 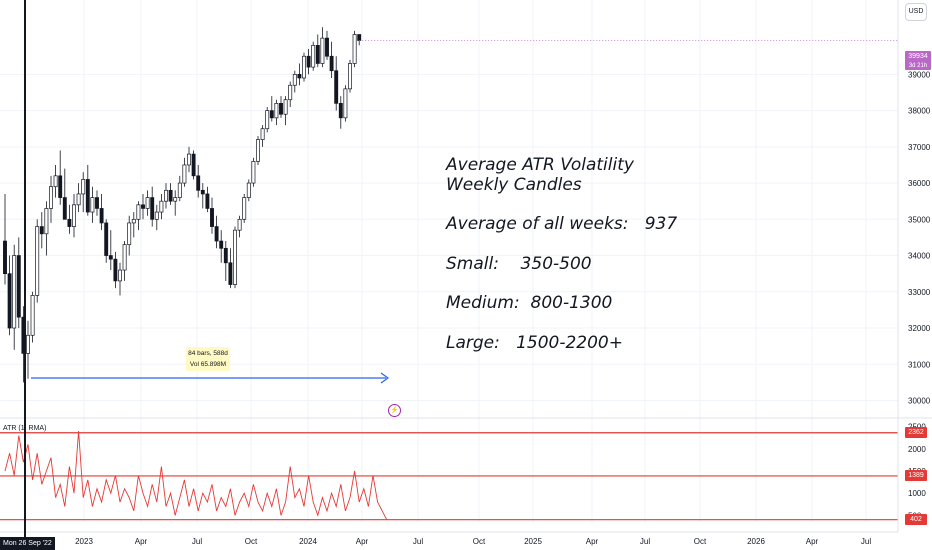 What do you see at coordinates (919, 74) in the screenshot?
I see `price-tick-label: 39000` at bounding box center [919, 74].